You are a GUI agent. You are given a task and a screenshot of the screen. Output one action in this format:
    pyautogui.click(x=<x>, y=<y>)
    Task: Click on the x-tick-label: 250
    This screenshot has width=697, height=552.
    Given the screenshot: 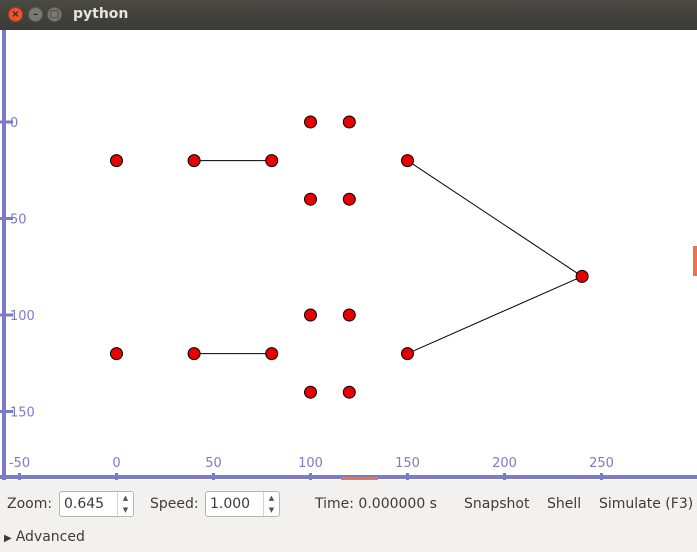 What is the action you would take?
    pyautogui.click(x=601, y=463)
    